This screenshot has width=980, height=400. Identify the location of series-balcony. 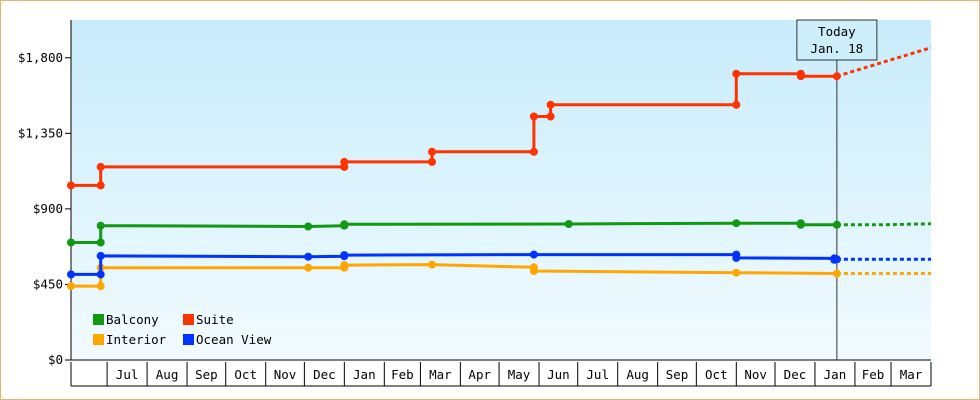
(499, 233).